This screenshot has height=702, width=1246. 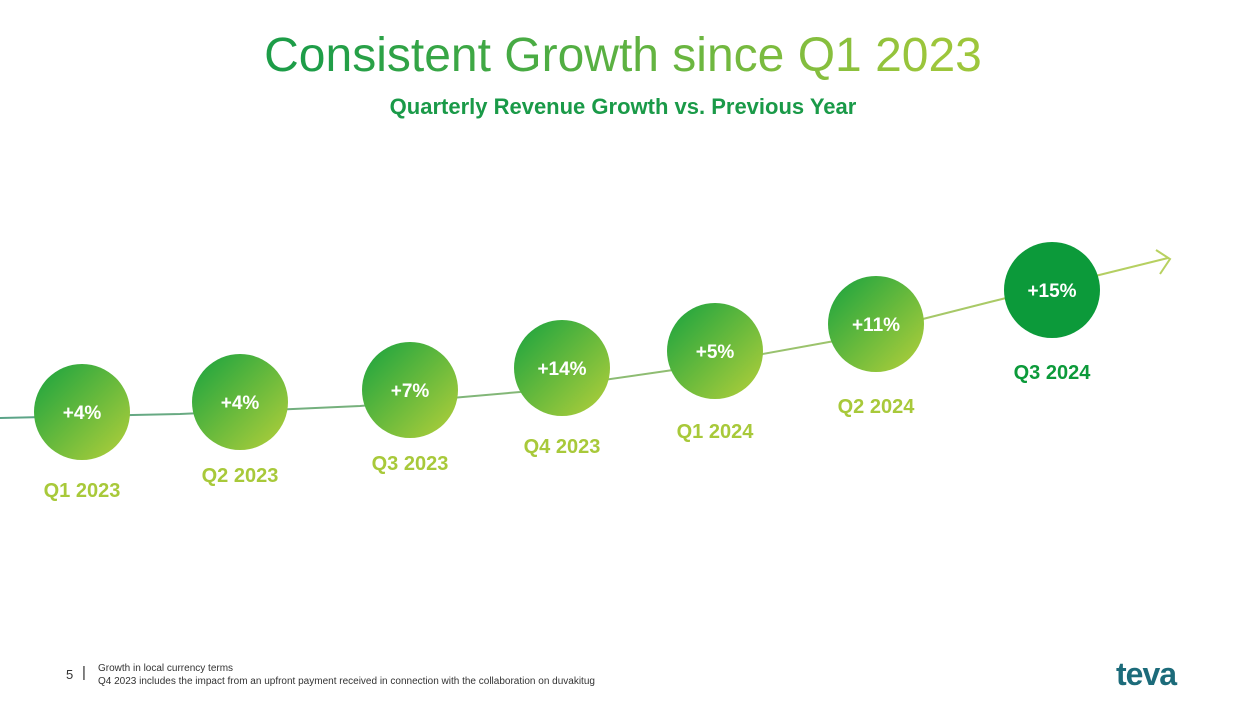 I want to click on trend-arrow-head, so click(x=1163, y=262).